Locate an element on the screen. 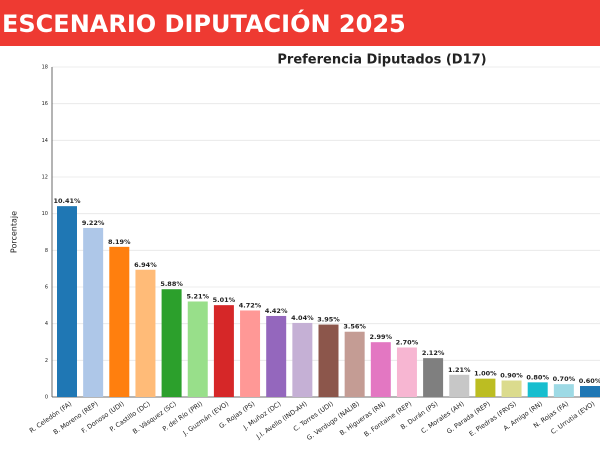  value-label: 1.00% is located at coordinates (485, 374).